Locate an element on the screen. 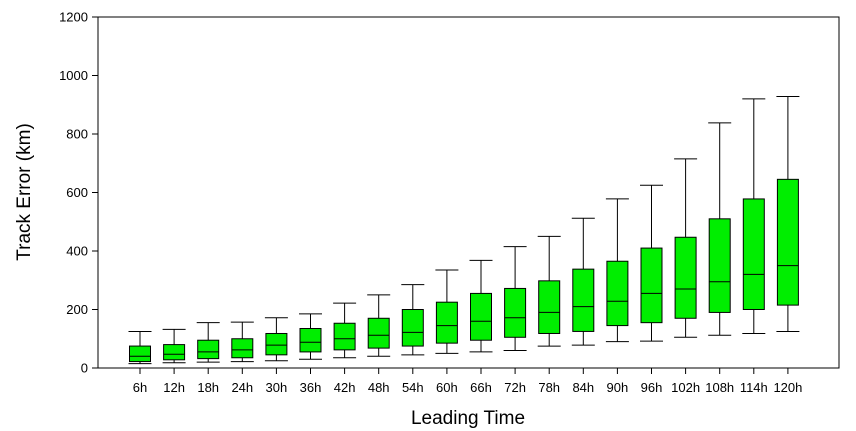 The width and height of the screenshot is (856, 431). y-axis: 0 200 400 600 800 1000 1200 is located at coordinates (78, 193).